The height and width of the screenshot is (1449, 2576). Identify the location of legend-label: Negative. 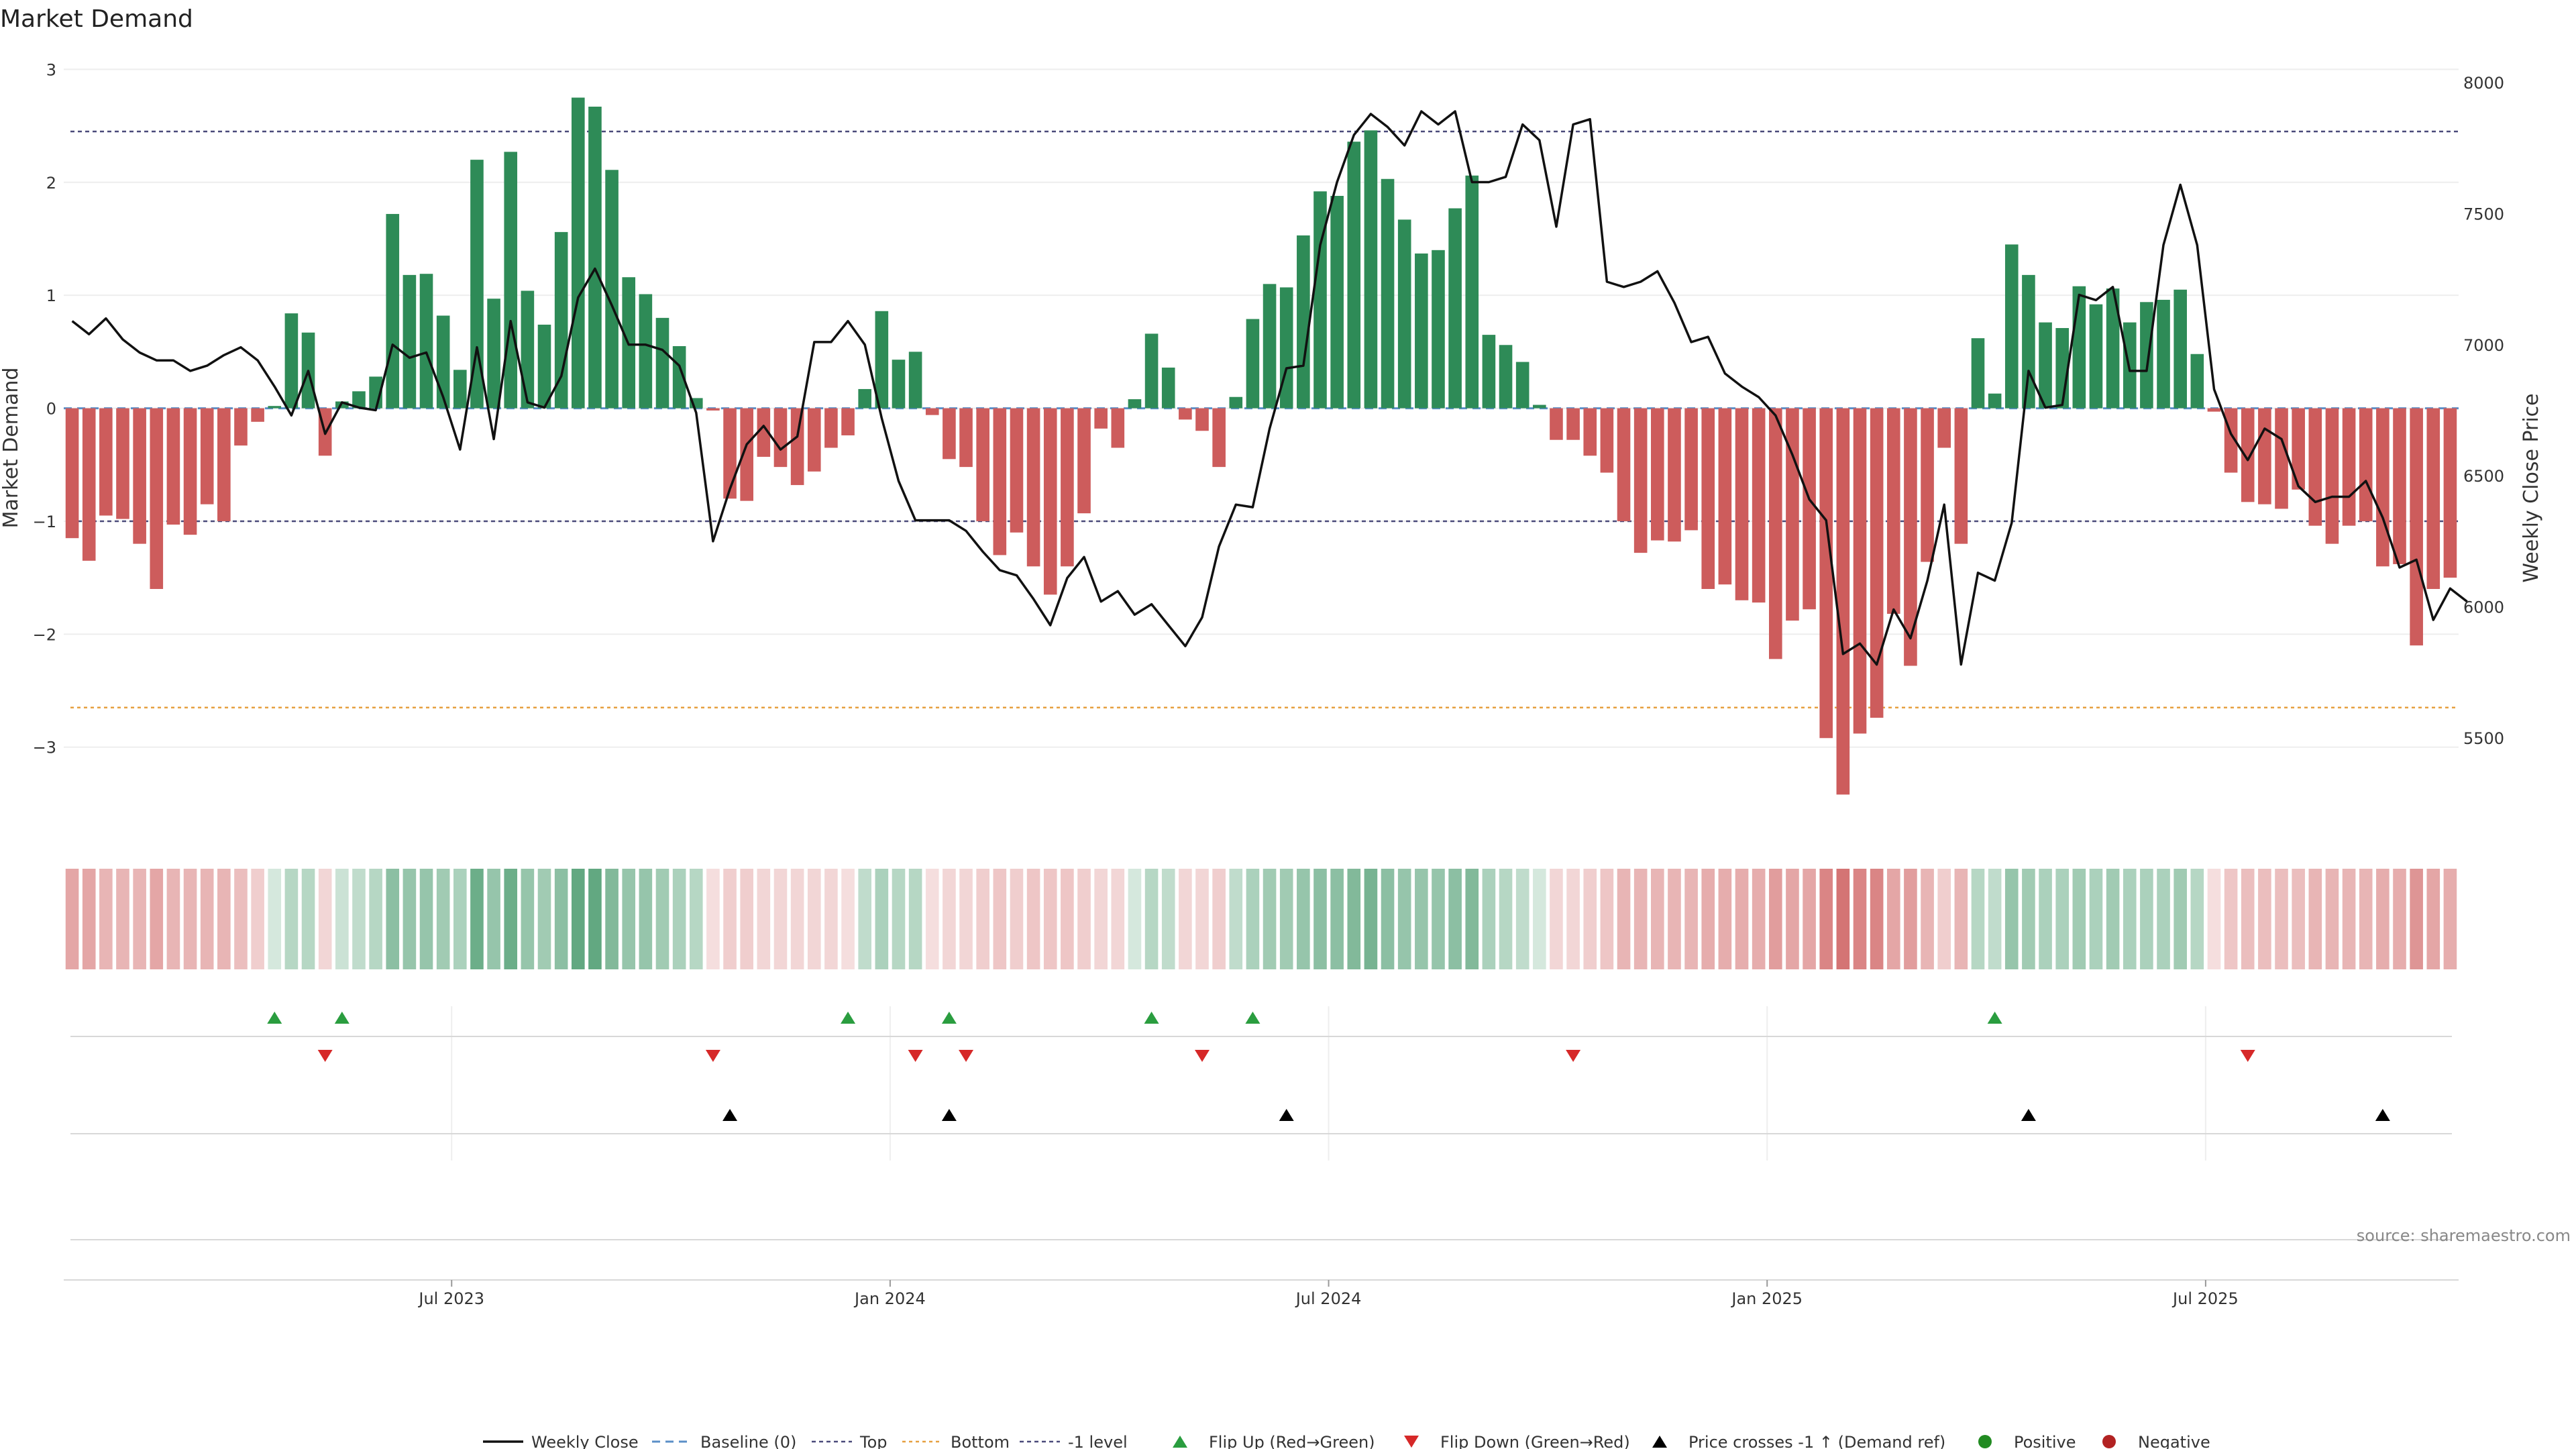
(2174, 1441).